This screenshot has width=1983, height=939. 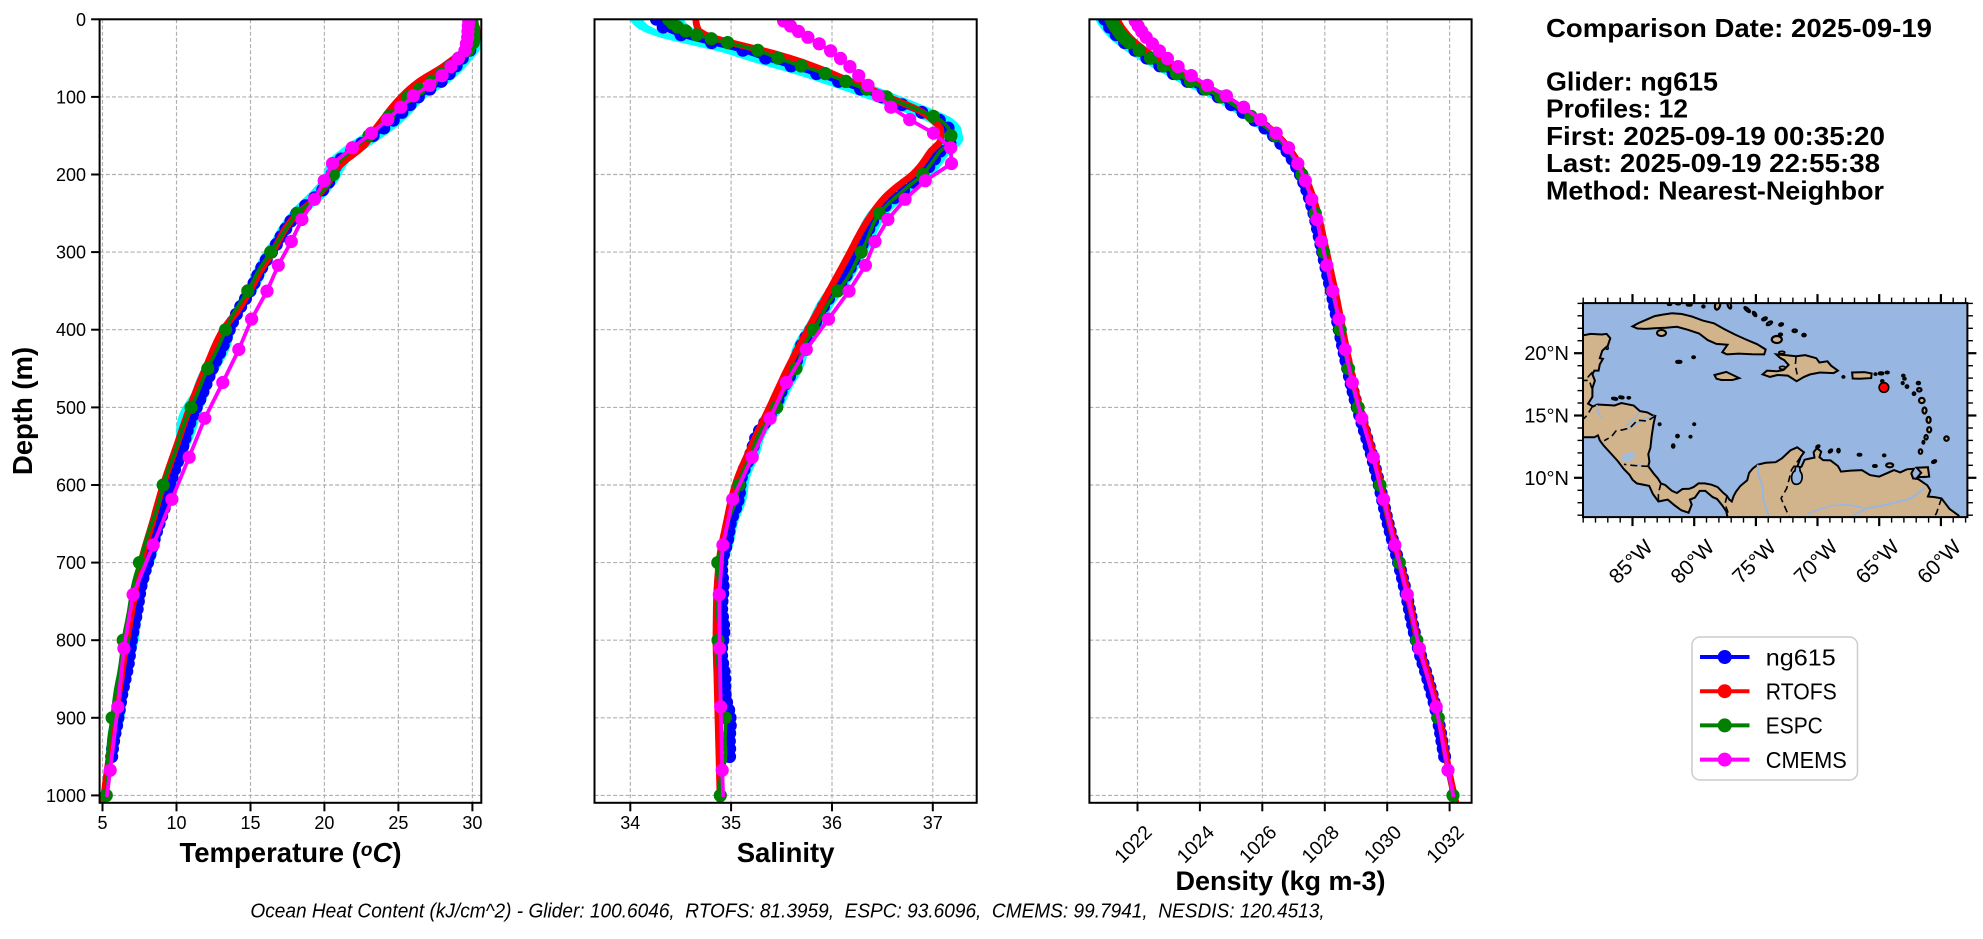 What do you see at coordinates (291, 852) in the screenshot?
I see `svg-text: Temperature (oC)` at bounding box center [291, 852].